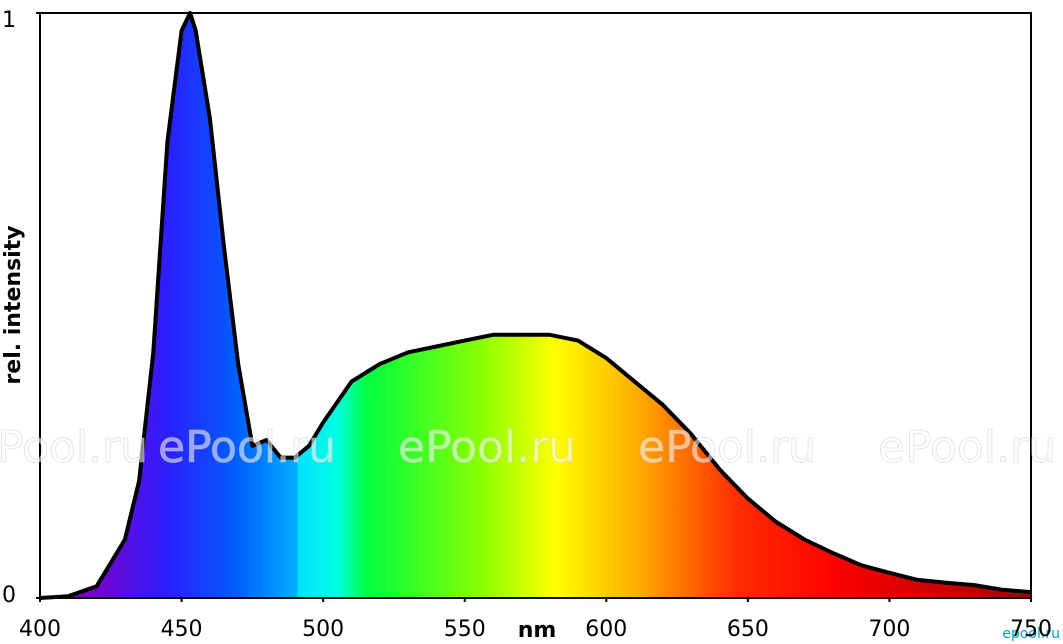  Describe the element at coordinates (40, 629) in the screenshot. I see `x-tick-label: 400` at that location.